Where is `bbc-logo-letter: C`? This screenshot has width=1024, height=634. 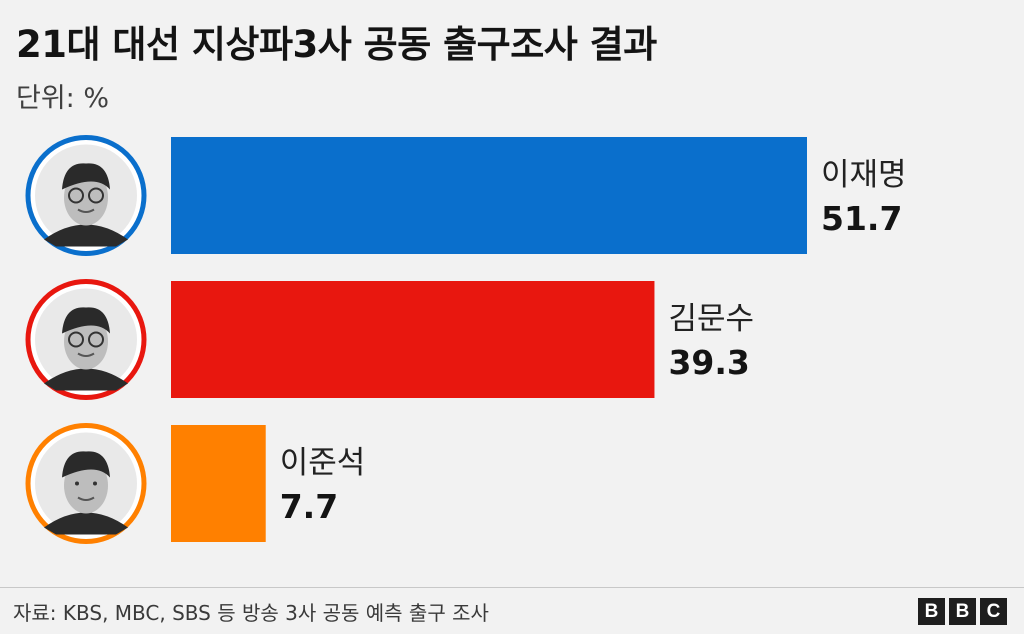
bbc-logo-letter: C is located at coordinates (993, 611).